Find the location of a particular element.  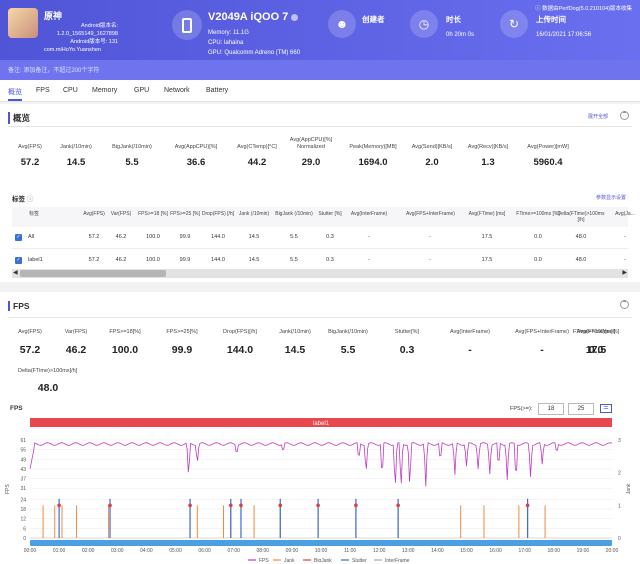

tab-network: Network is located at coordinates (177, 90).